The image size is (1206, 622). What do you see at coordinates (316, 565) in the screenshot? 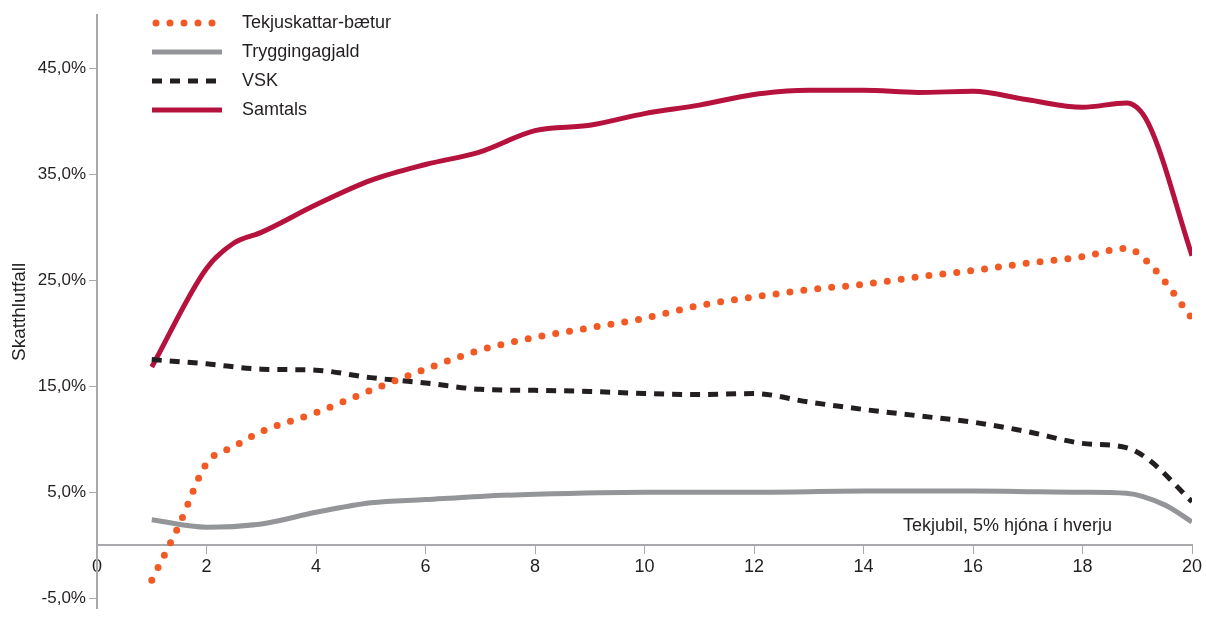
I see `x-tick-label: 4` at bounding box center [316, 565].